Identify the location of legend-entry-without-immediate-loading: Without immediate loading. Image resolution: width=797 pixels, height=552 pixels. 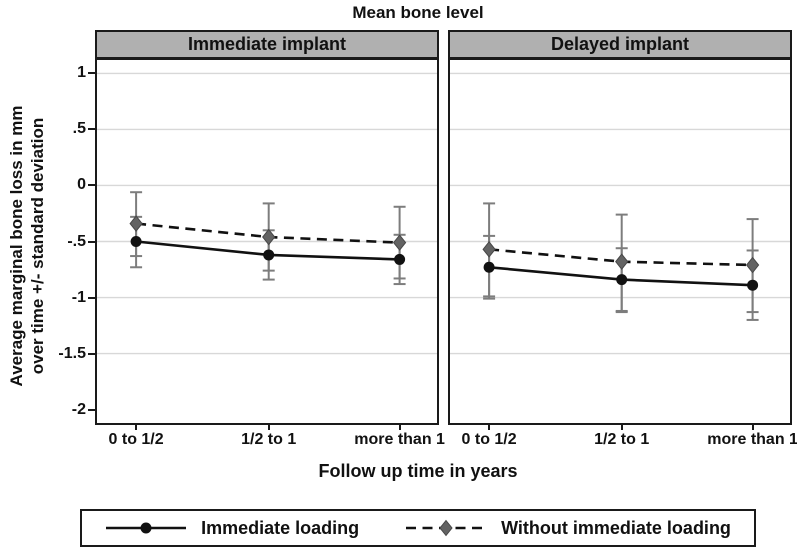
(568, 528).